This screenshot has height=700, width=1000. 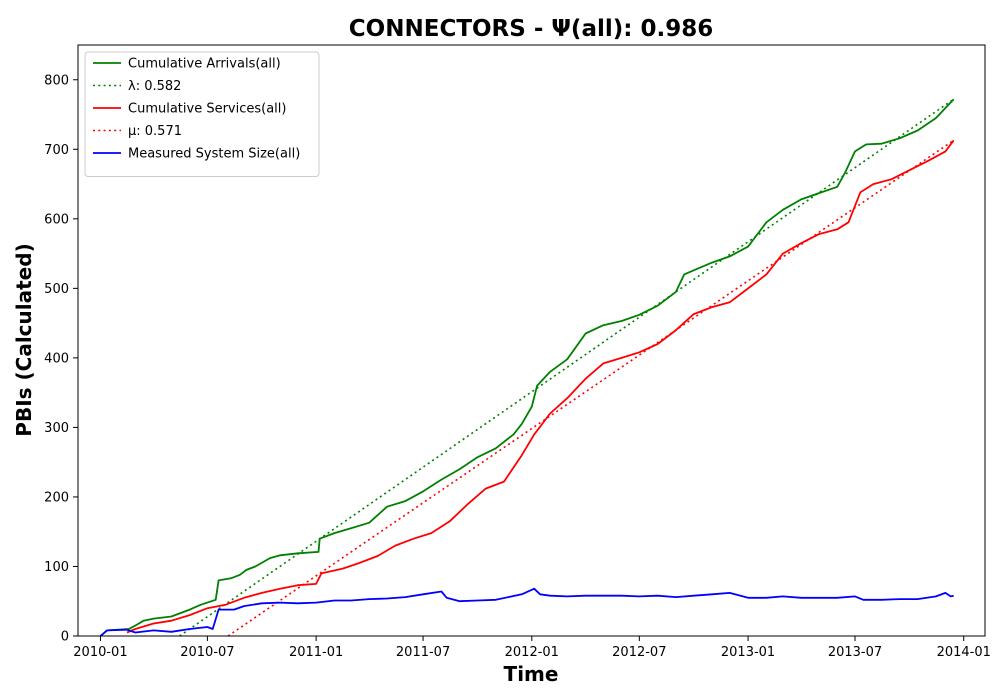 What do you see at coordinates (423, 652) in the screenshot?
I see `x-tick-label: 2011-07` at bounding box center [423, 652].